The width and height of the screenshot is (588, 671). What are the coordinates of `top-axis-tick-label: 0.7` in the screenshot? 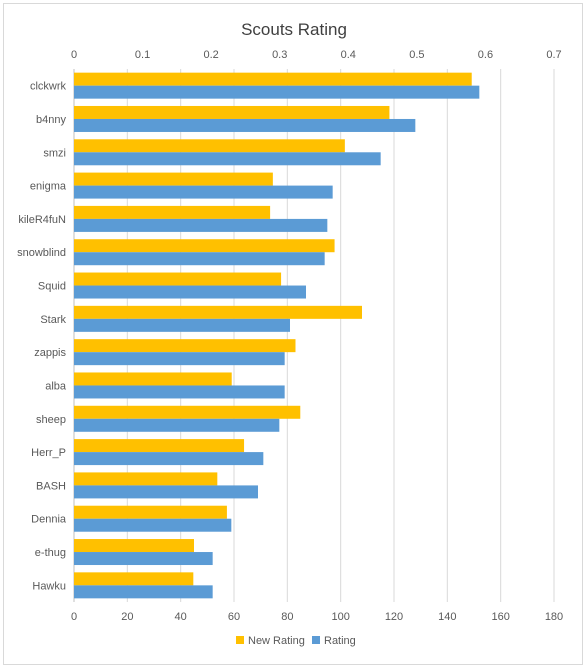 It's located at (553, 55).